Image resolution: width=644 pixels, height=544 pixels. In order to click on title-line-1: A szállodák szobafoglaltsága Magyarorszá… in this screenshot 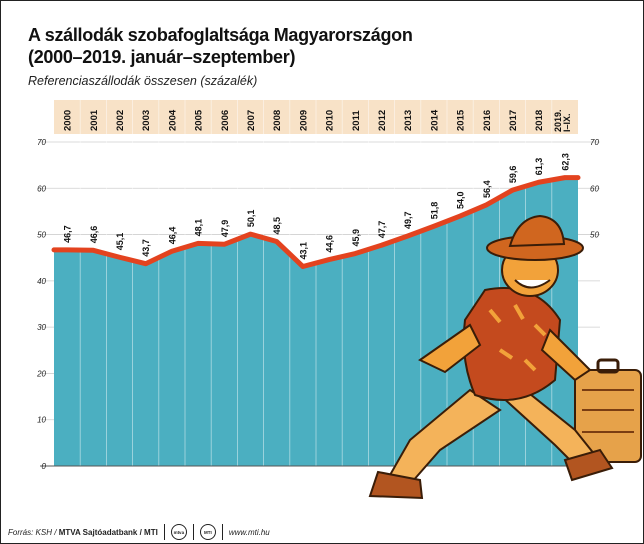, I will do `click(220, 35)`.